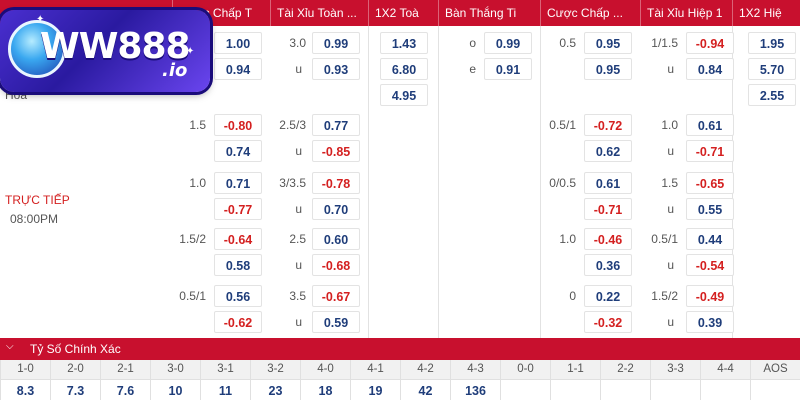  What do you see at coordinates (275, 369) in the screenshot?
I see `score-header: 3-2` at bounding box center [275, 369].